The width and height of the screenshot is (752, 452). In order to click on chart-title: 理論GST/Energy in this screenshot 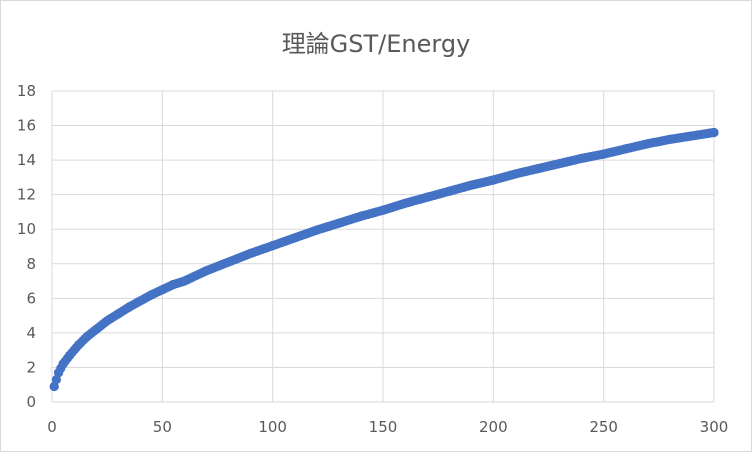, I will do `click(376, 44)`.